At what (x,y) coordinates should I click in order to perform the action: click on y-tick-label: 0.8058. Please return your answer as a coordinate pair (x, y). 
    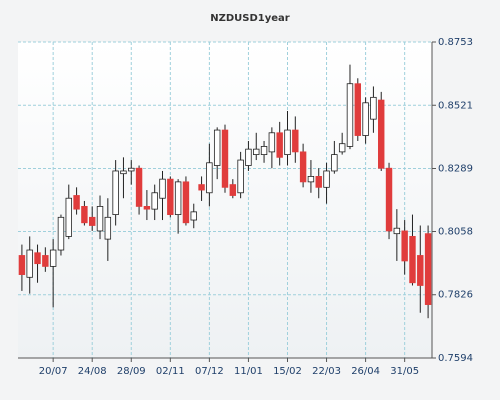
    Looking at the image, I should click on (455, 231).